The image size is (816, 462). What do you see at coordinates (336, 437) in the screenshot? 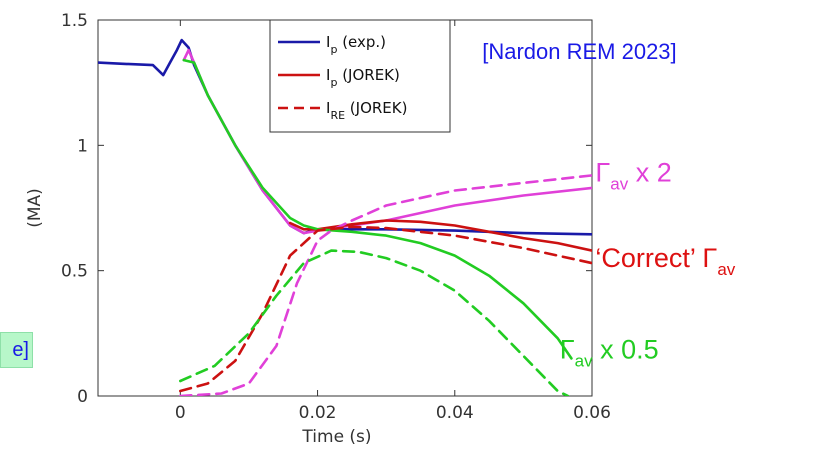
I see `x-axis-title: Time (s)` at bounding box center [336, 437].